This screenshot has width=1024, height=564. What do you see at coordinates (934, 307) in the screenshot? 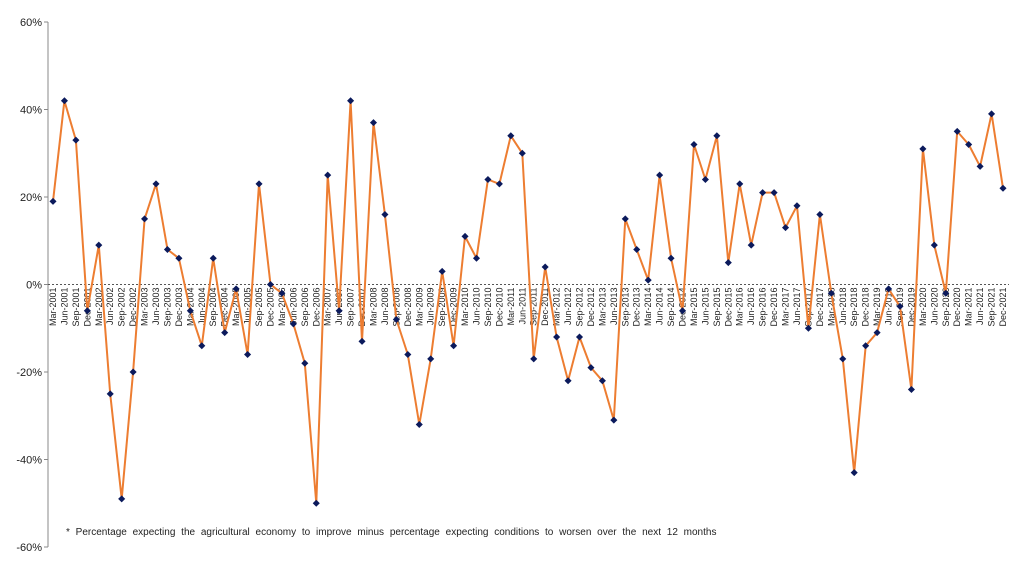
I see `x-tick-label: Jun-2020` at bounding box center [934, 307].